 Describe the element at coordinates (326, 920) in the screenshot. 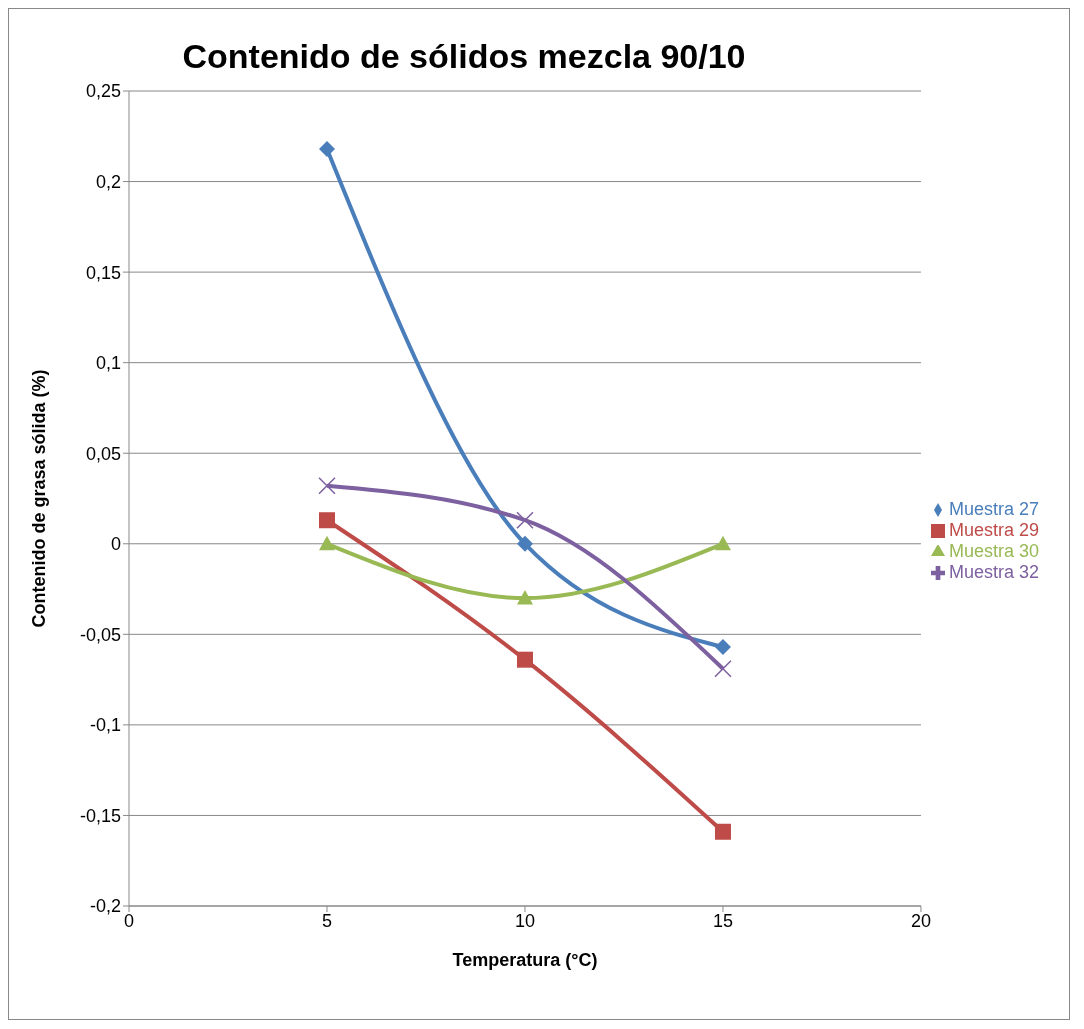

I see `x-tick-label: 5` at that location.